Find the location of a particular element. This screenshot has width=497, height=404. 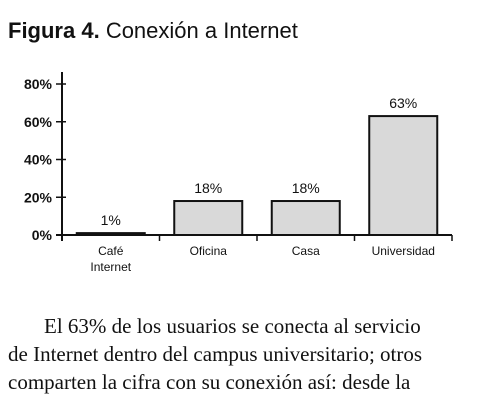

x-tick-label: Oficina is located at coordinates (209, 251).